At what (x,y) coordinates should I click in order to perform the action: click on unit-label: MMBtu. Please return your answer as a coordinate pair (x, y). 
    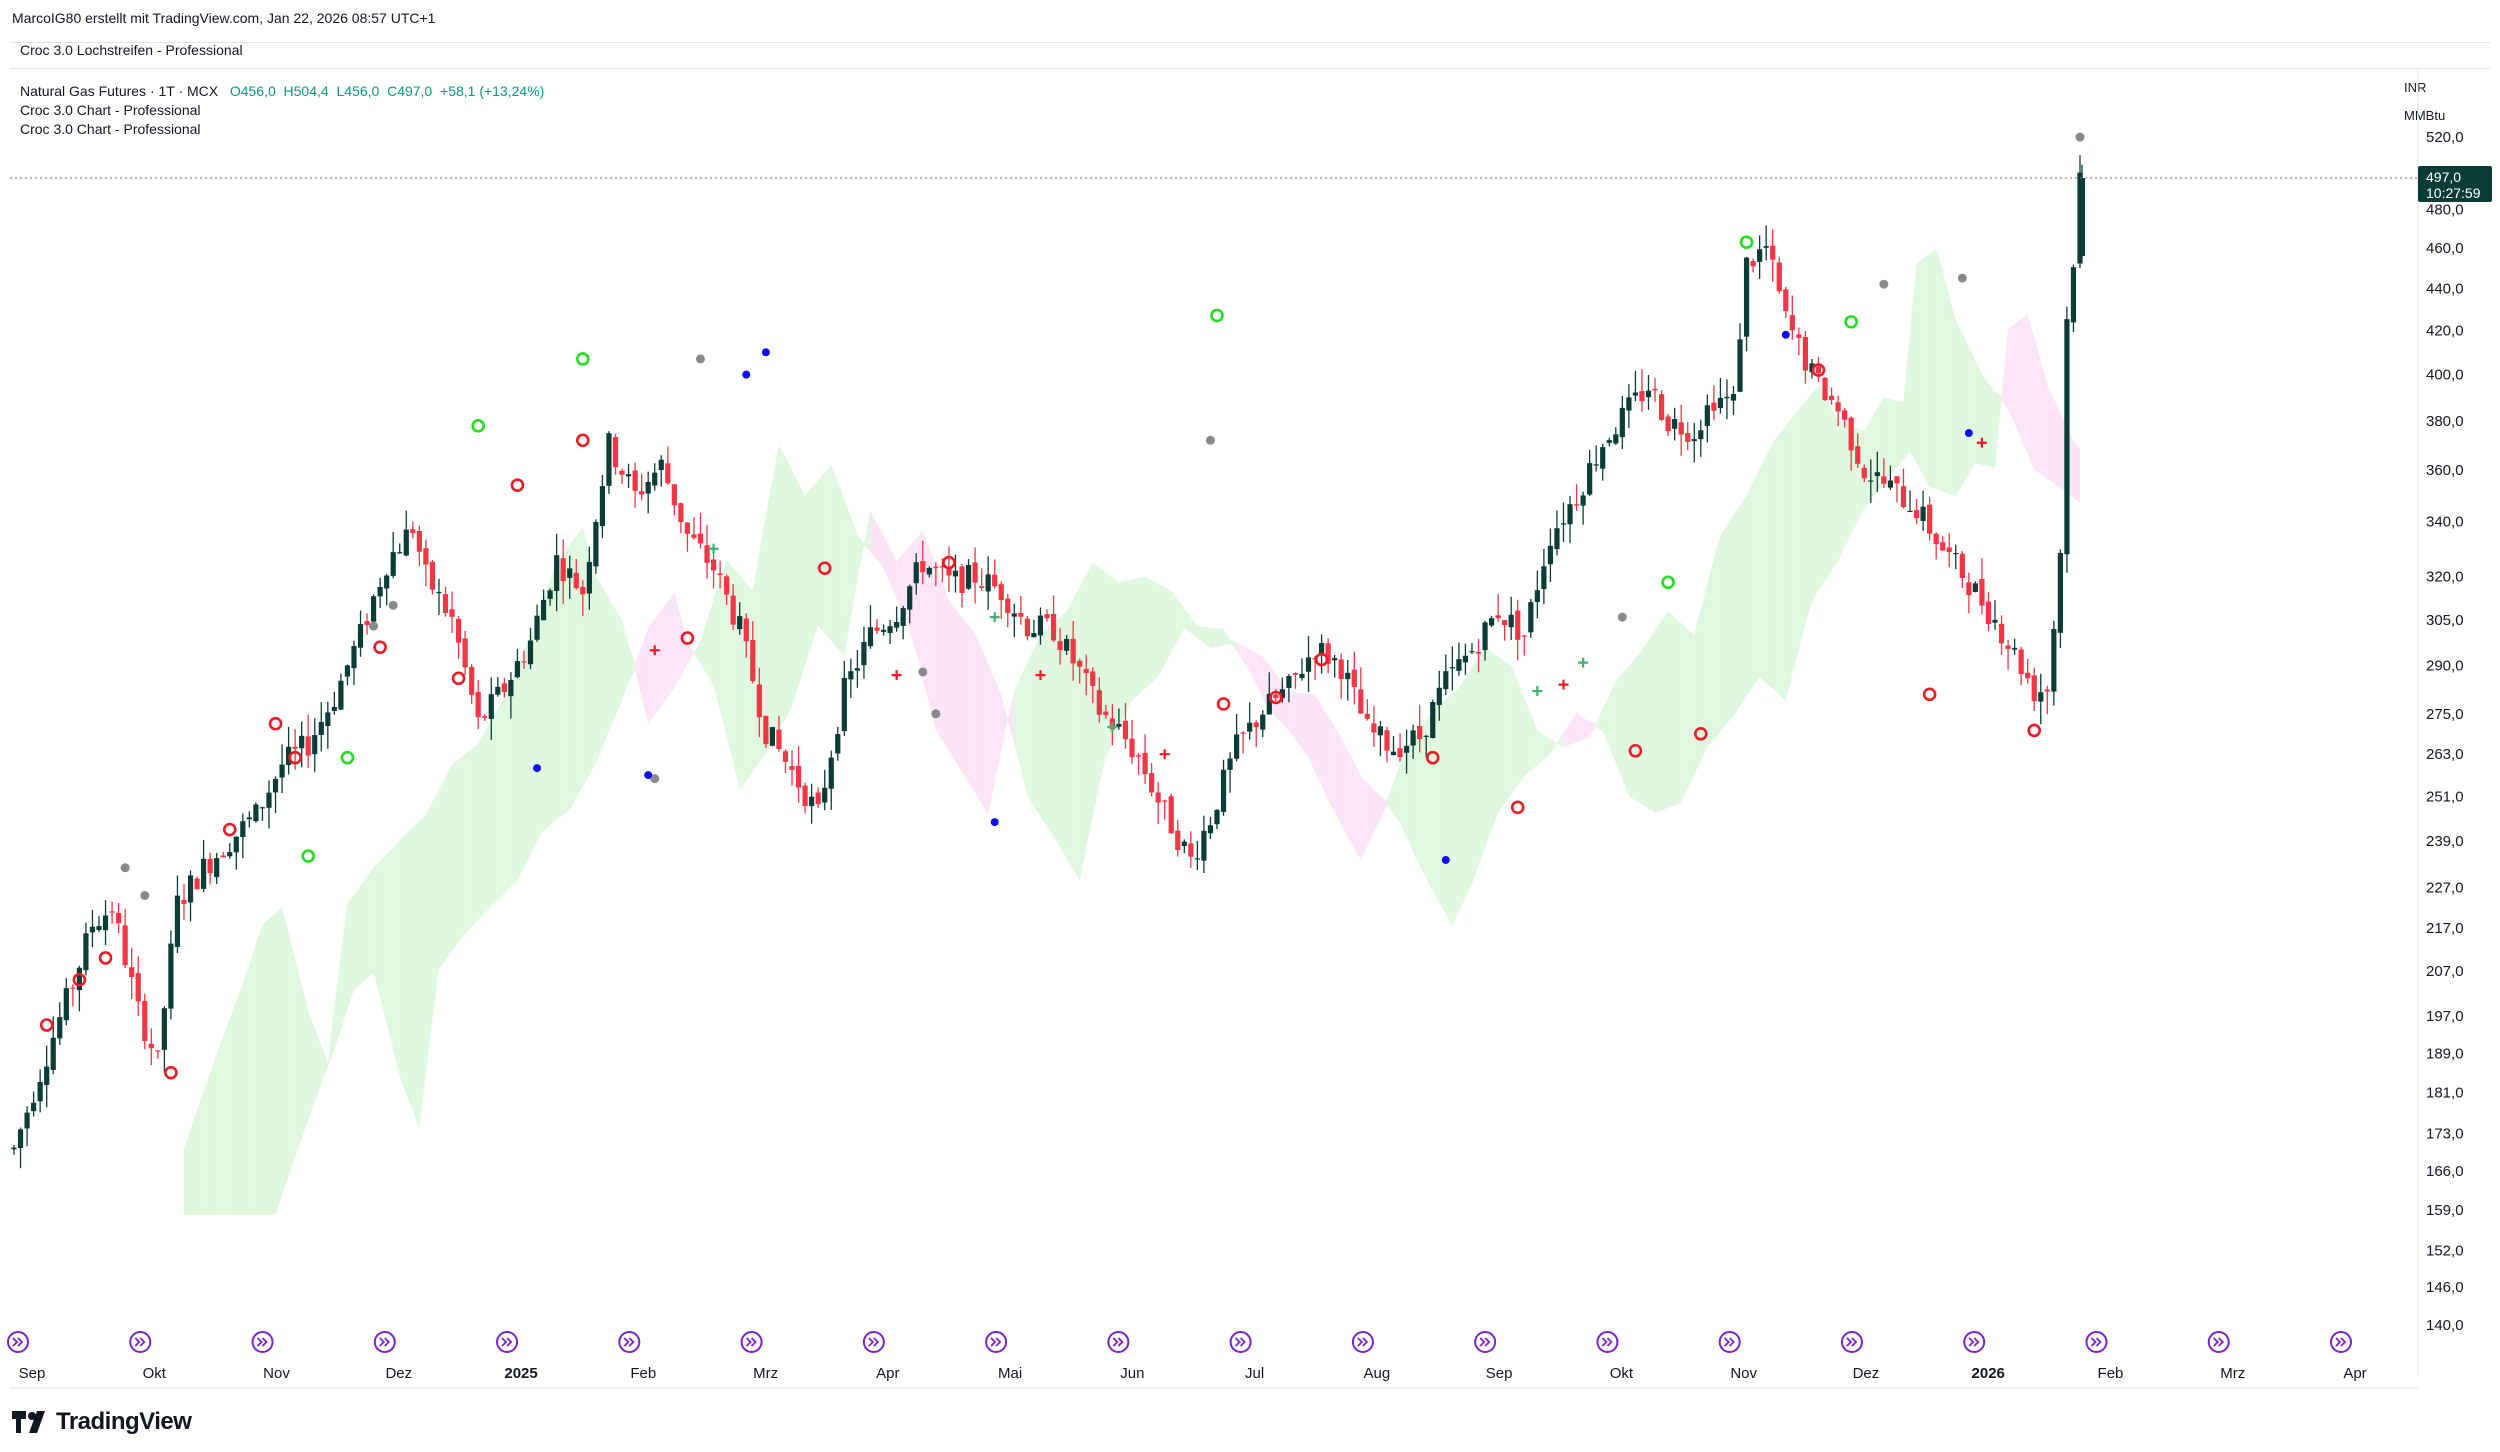
    Looking at the image, I should click on (2425, 115).